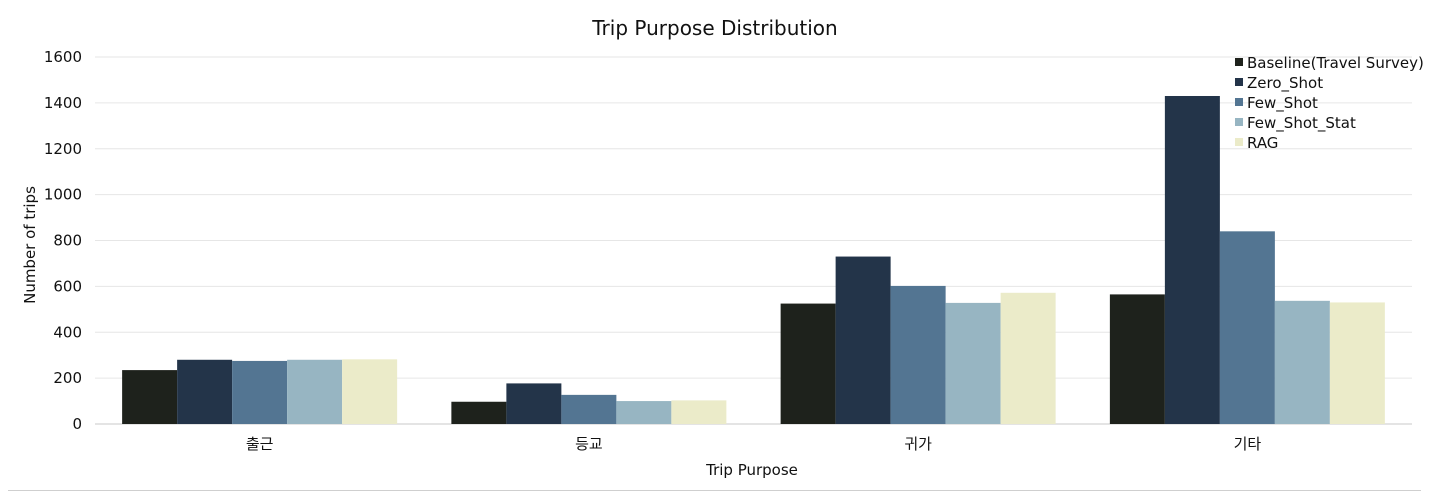 This screenshot has height=502, width=1433. I want to click on y-tick-label: 1000, so click(63, 195).